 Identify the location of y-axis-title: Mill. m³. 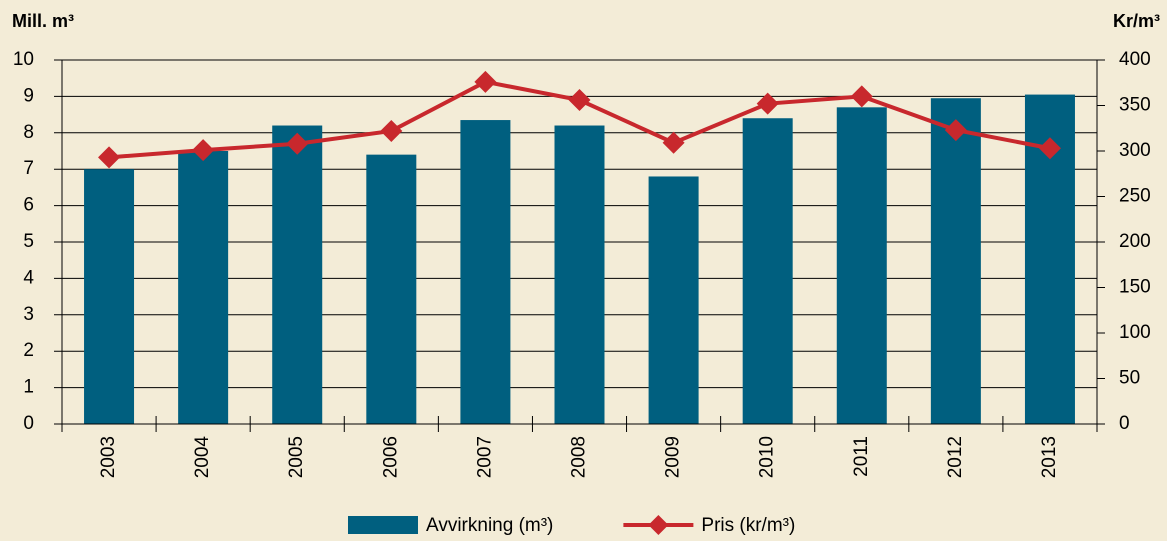
(43, 21).